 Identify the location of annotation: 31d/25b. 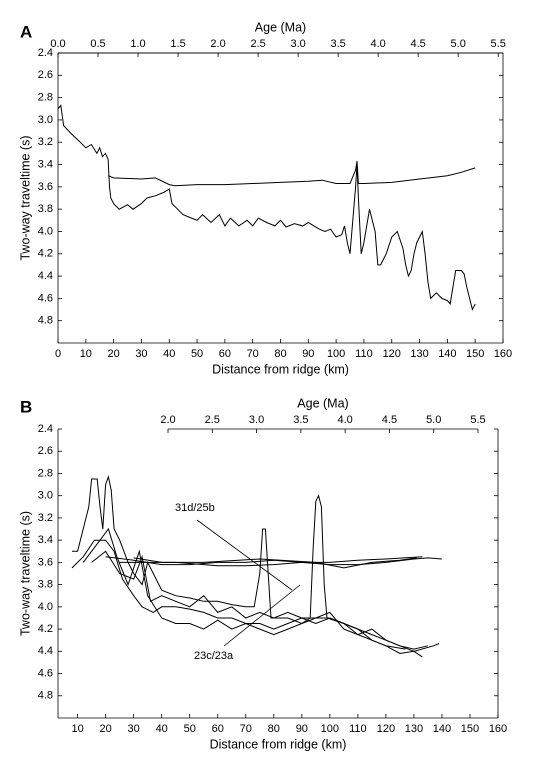
(195, 508).